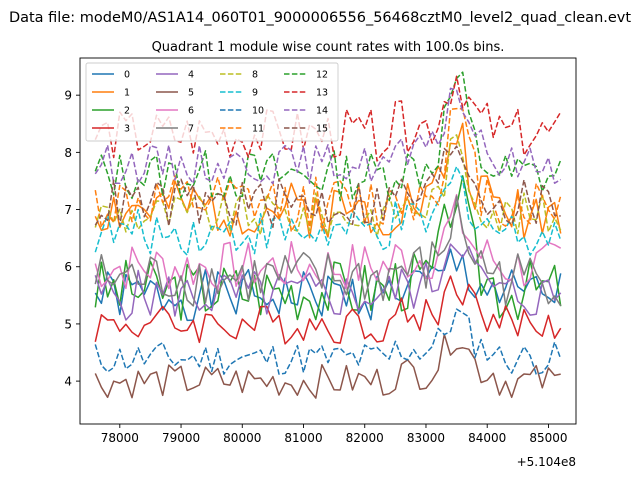 The image size is (640, 480). Describe the element at coordinates (127, 75) in the screenshot. I see `legend-label-0: 0` at that location.